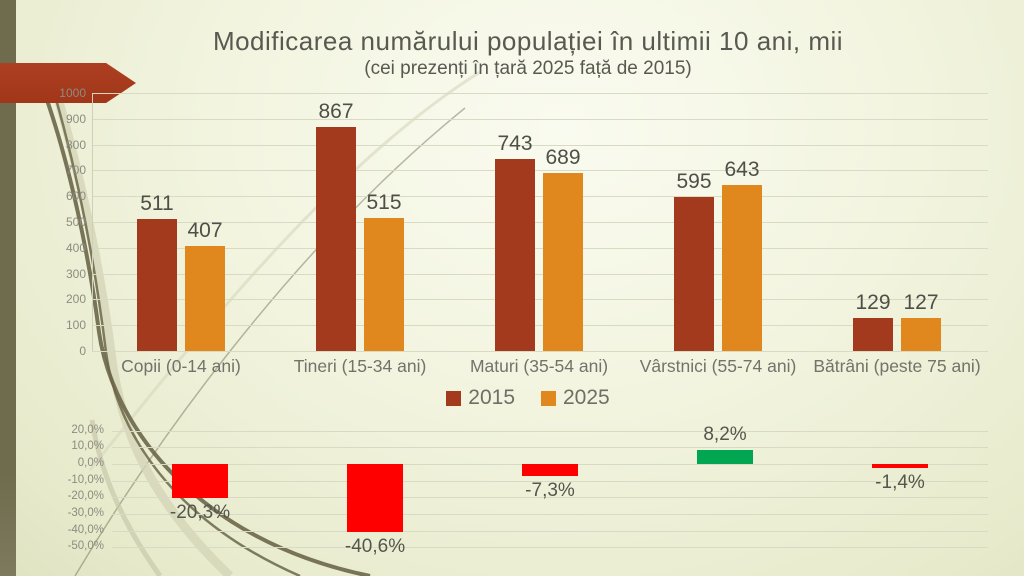 This screenshot has height=576, width=1024. Describe the element at coordinates (900, 482) in the screenshot. I see `pct-value-label: -1,4%` at that location.